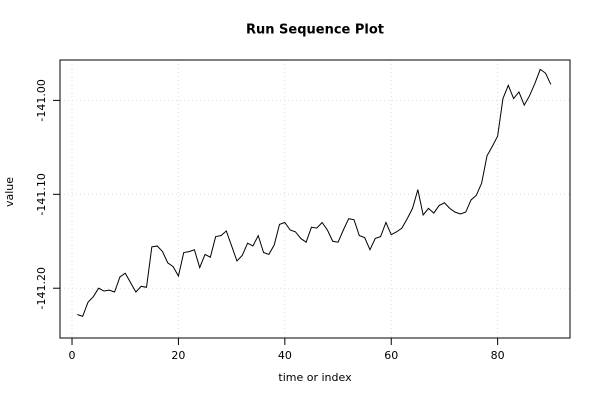  Describe the element at coordinates (41, 100) in the screenshot. I see `y-tick-label: -141.00` at that location.